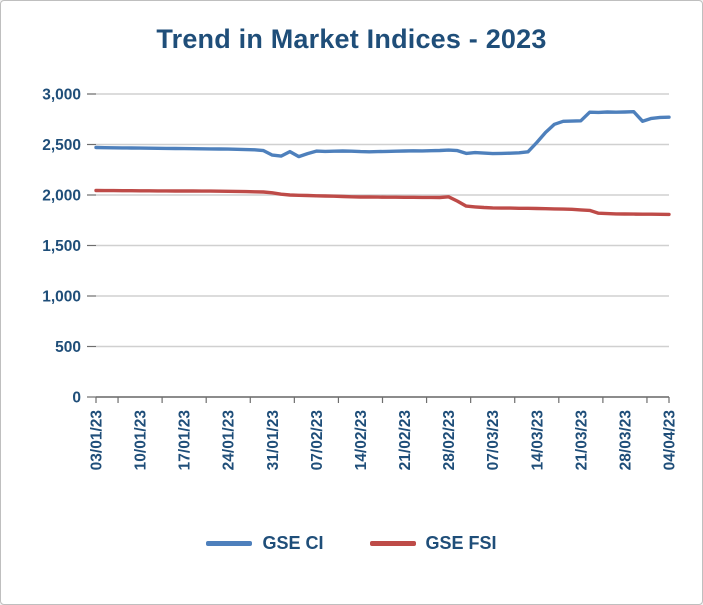 The height and width of the screenshot is (605, 703). Describe the element at coordinates (392, 543) in the screenshot. I see `gse-fsi-line-swatch` at that location.